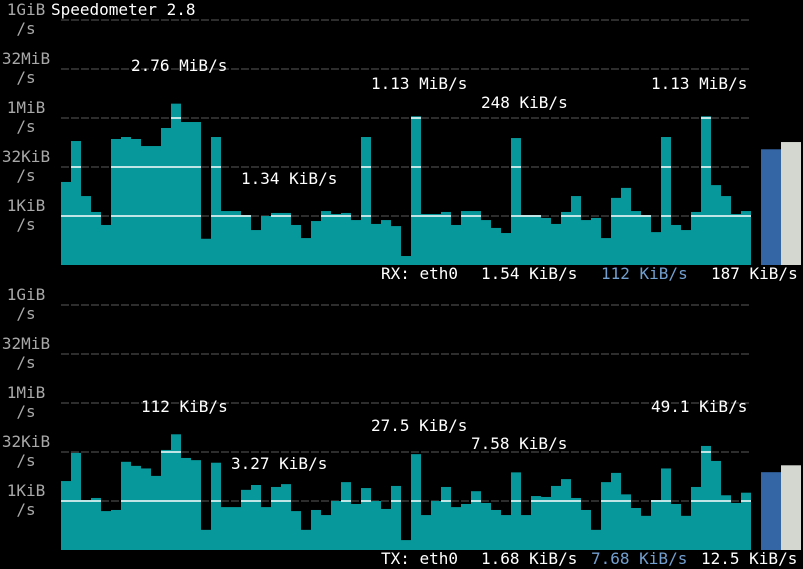  Describe the element at coordinates (754, 273) in the screenshot. I see `gauge-label: 187 KiB/s` at that location.